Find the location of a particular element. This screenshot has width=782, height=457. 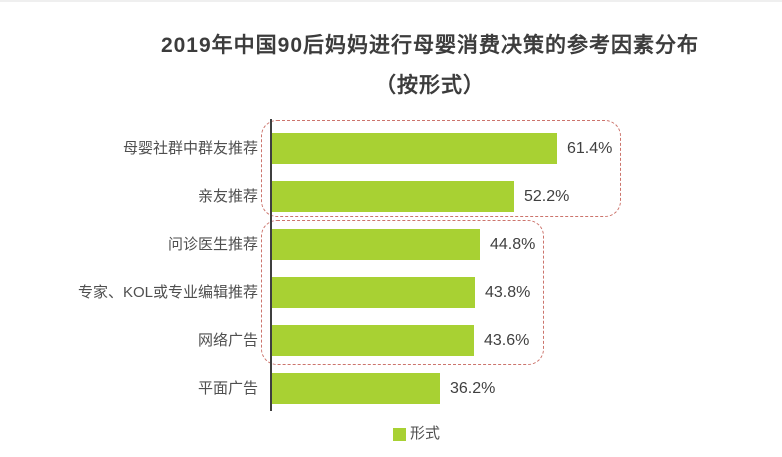

value-label: 43.6% is located at coordinates (507, 340).